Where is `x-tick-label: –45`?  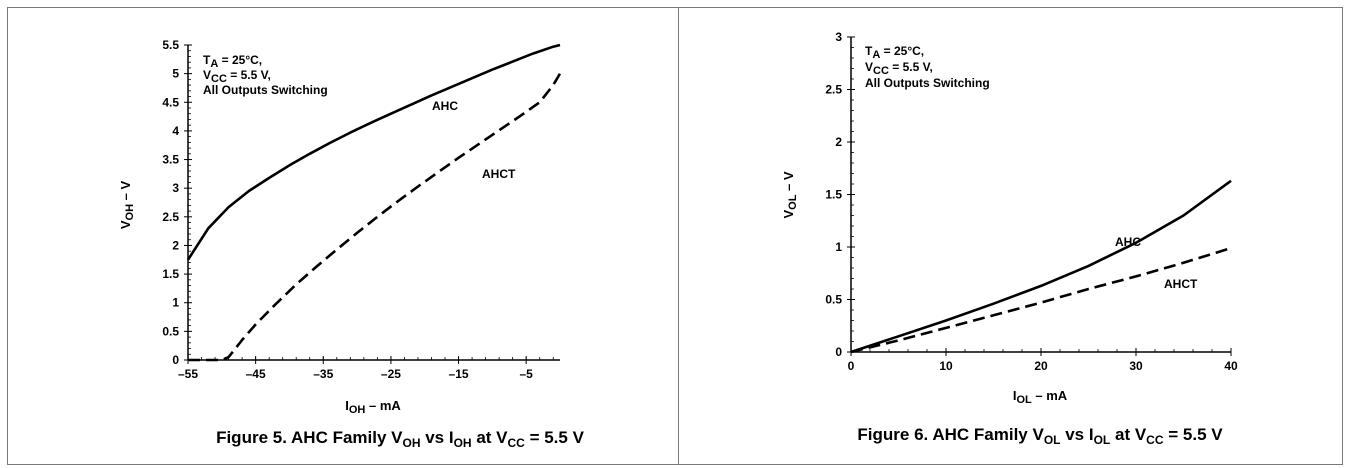 x-tick-label: –45 is located at coordinates (256, 374).